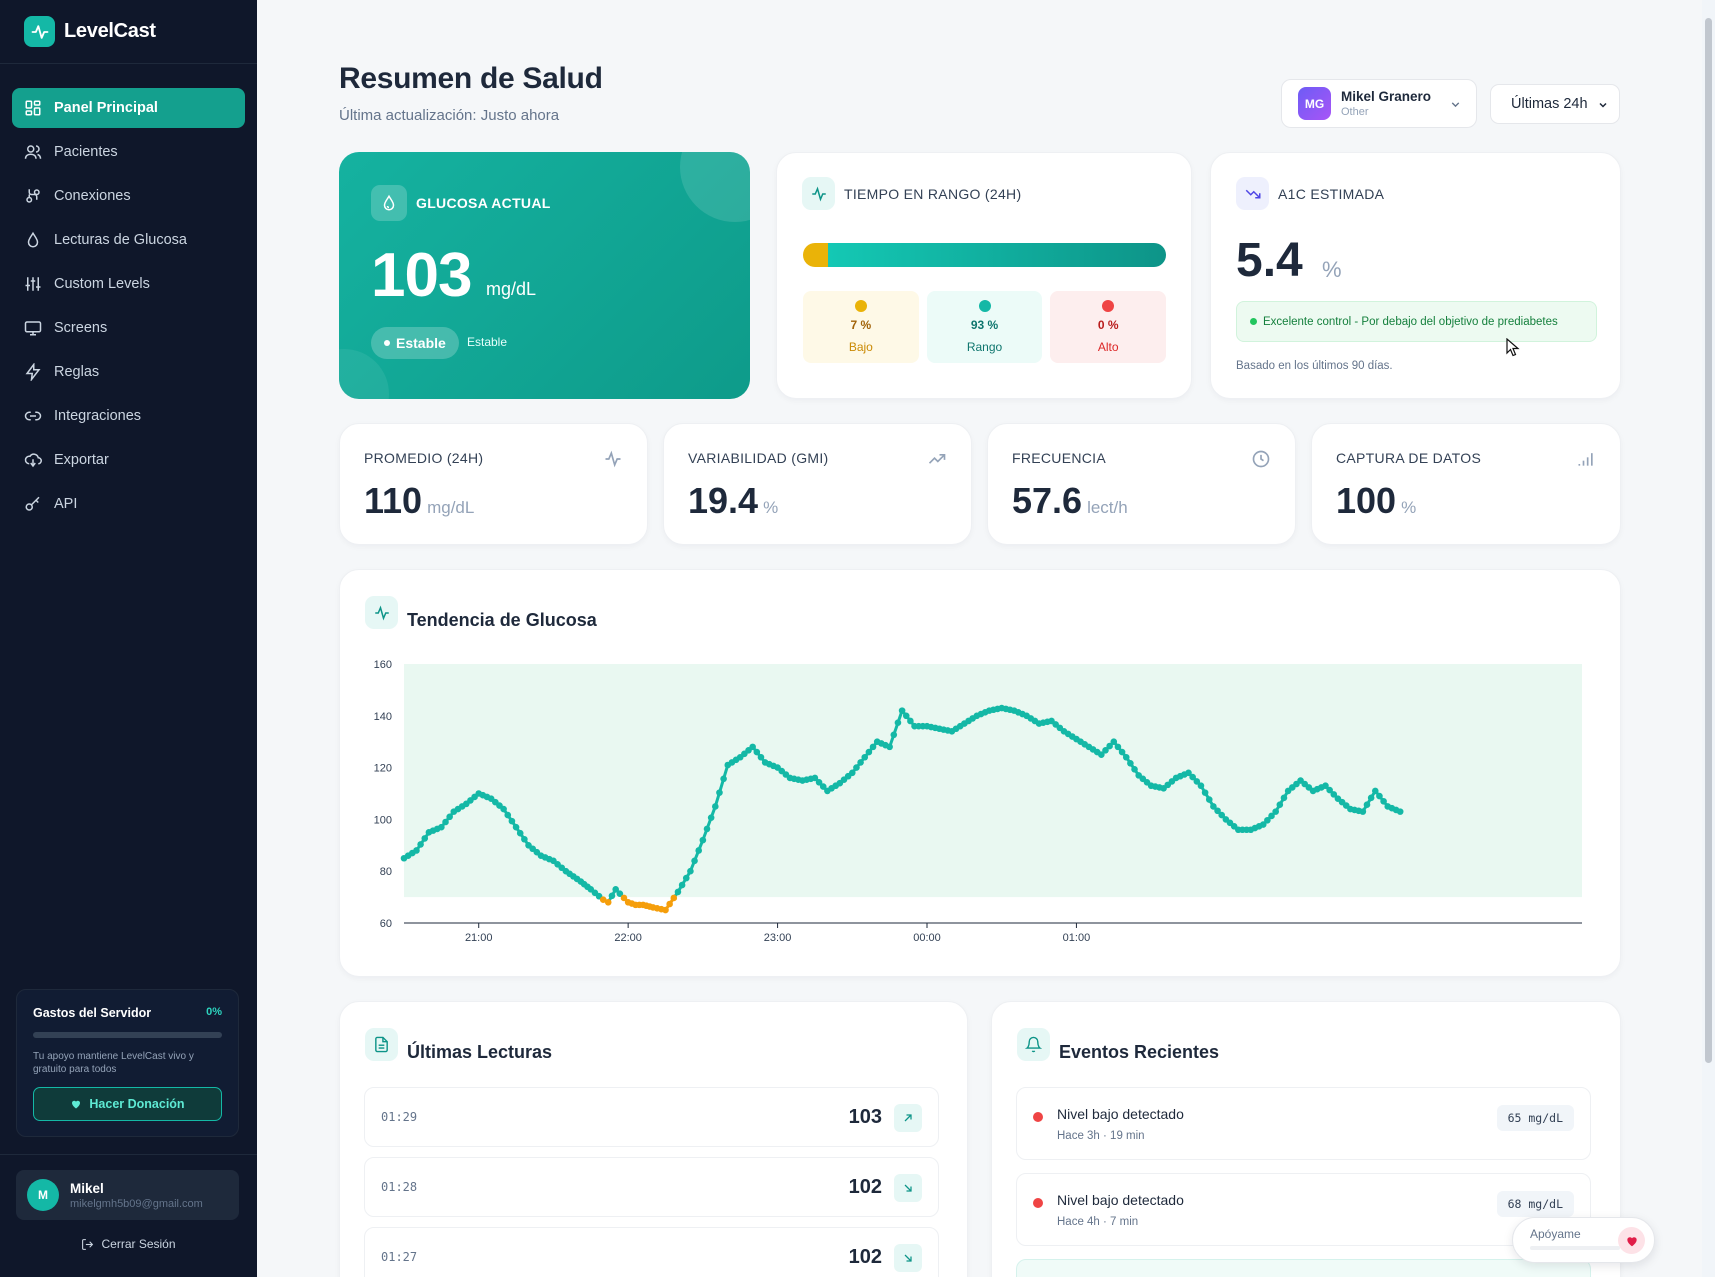  What do you see at coordinates (136, 1203) in the screenshot?
I see `user-email: mikelgmh5b09@gmail.com` at bounding box center [136, 1203].